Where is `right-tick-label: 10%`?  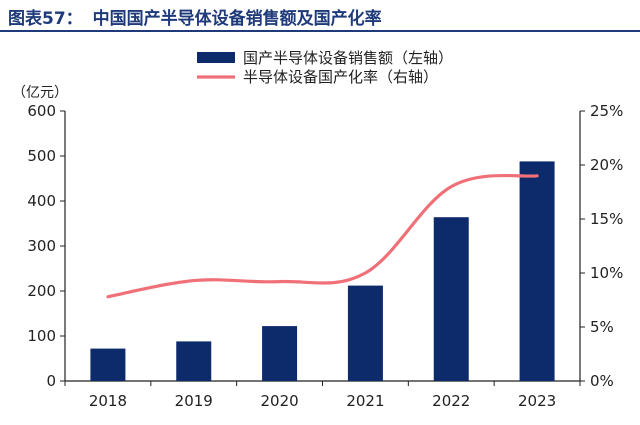
right-tick-label: 10% is located at coordinates (606, 273).